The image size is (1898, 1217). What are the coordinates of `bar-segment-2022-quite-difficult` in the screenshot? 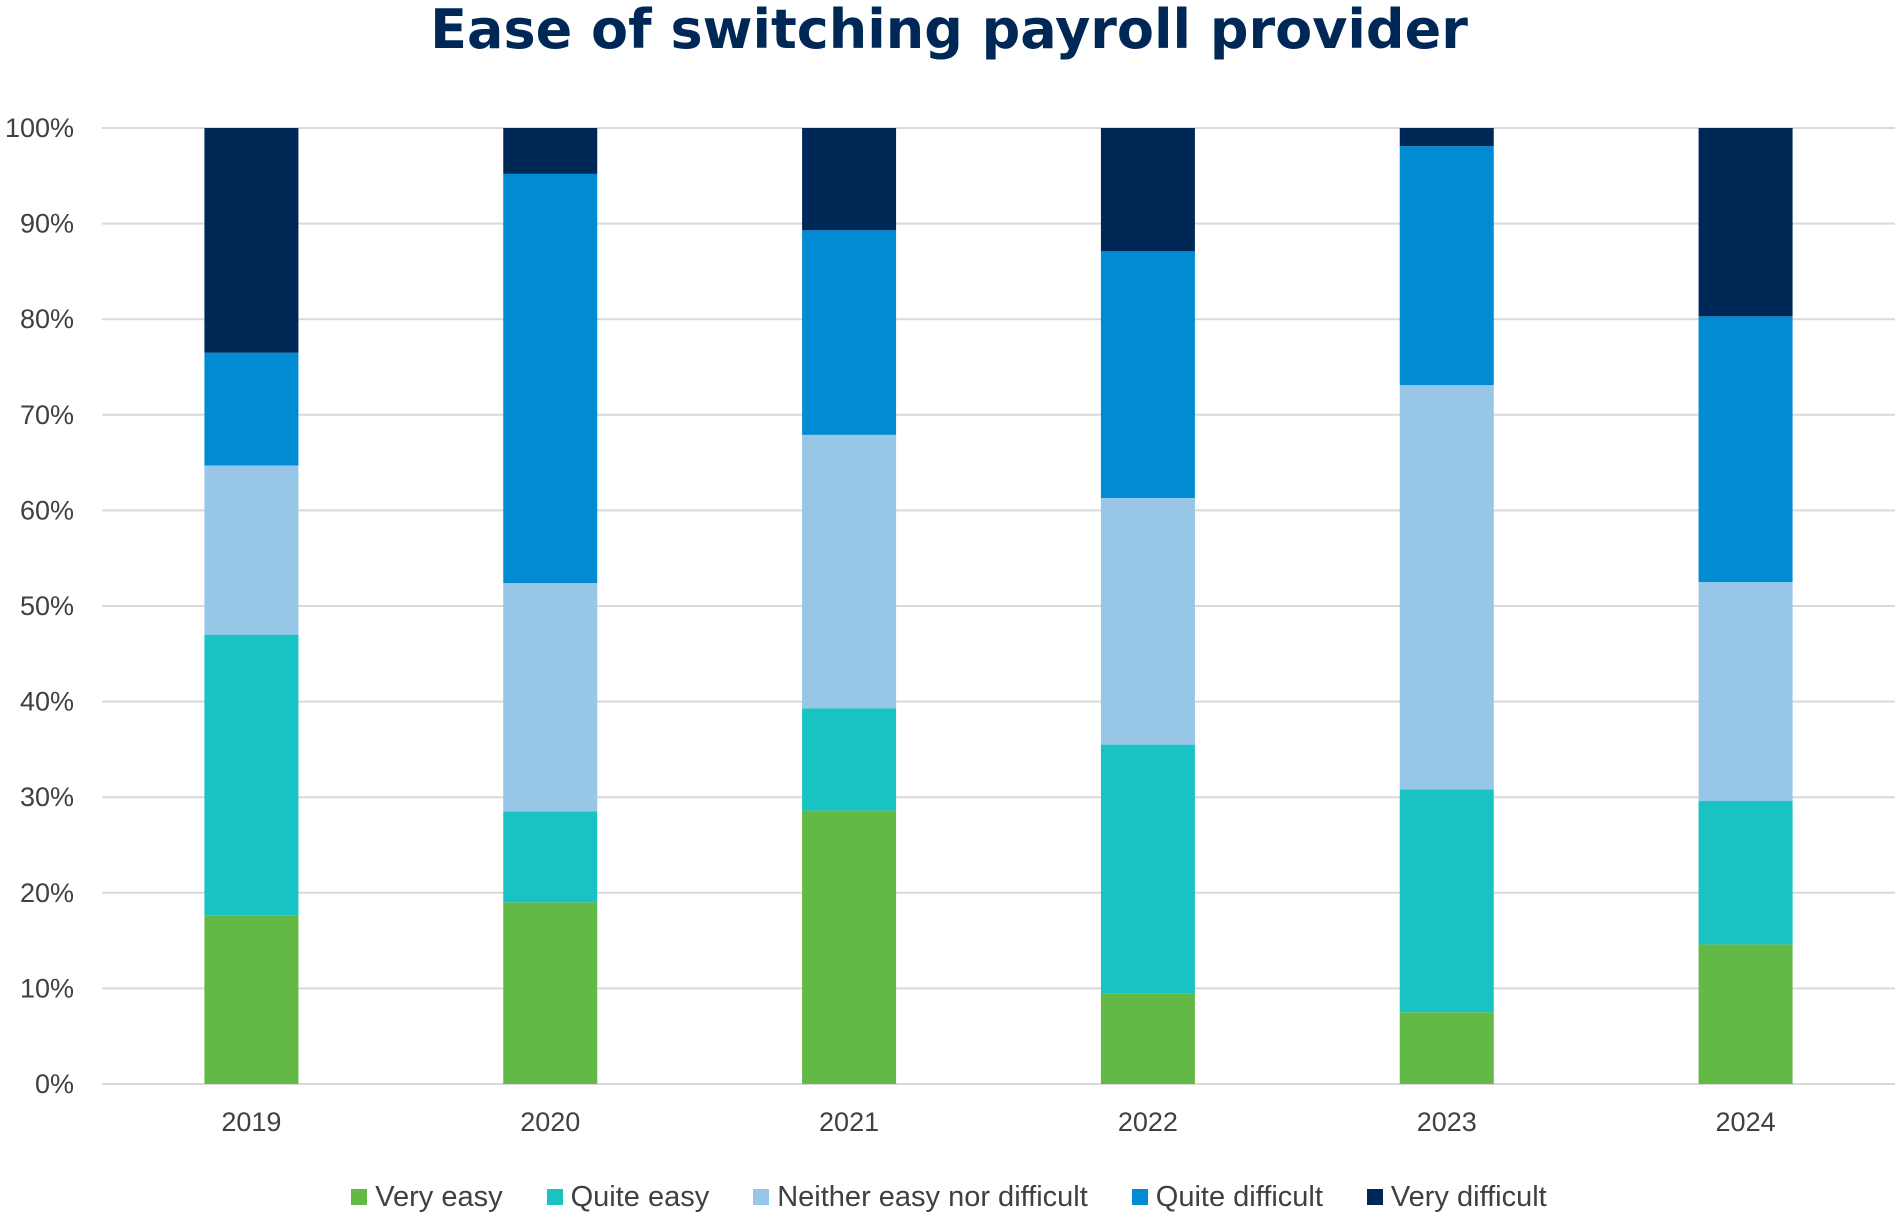 It's located at (1147, 374).